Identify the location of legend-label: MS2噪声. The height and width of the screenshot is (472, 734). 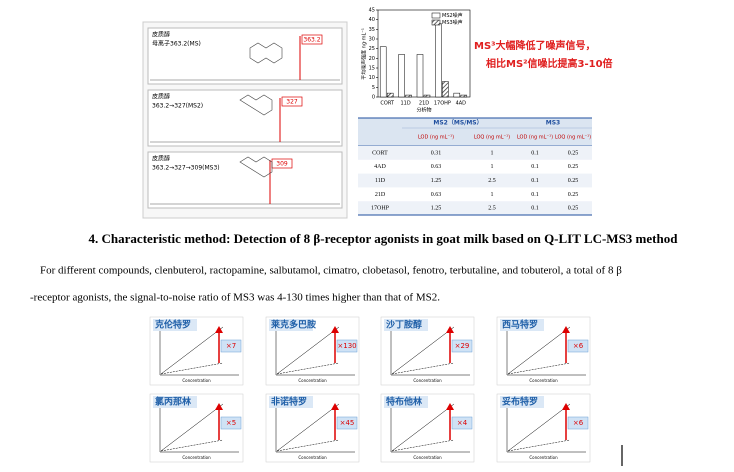
(452, 15).